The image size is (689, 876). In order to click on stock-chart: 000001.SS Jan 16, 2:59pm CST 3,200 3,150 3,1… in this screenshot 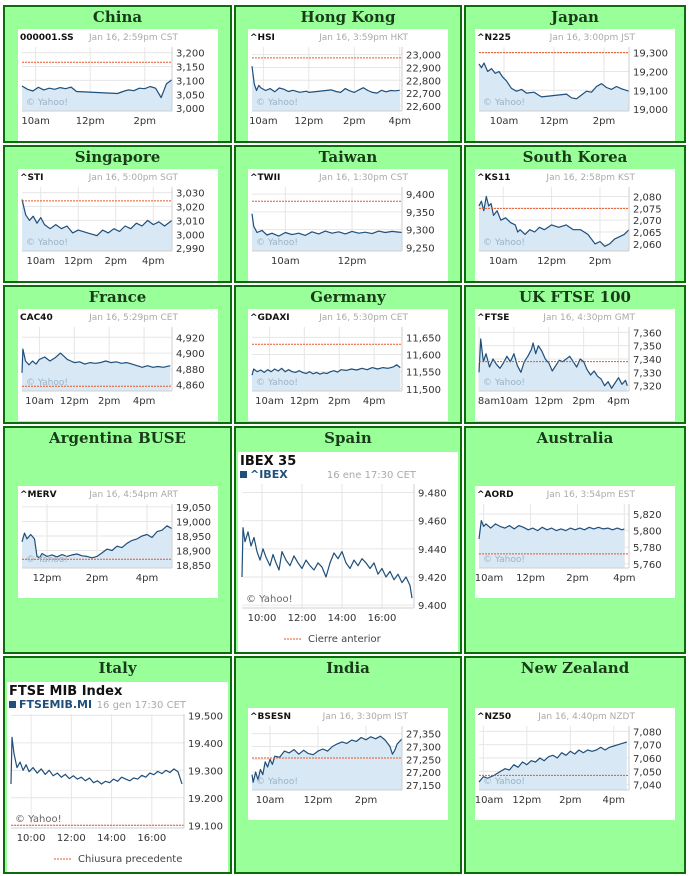, I will do `click(112, 80)`.